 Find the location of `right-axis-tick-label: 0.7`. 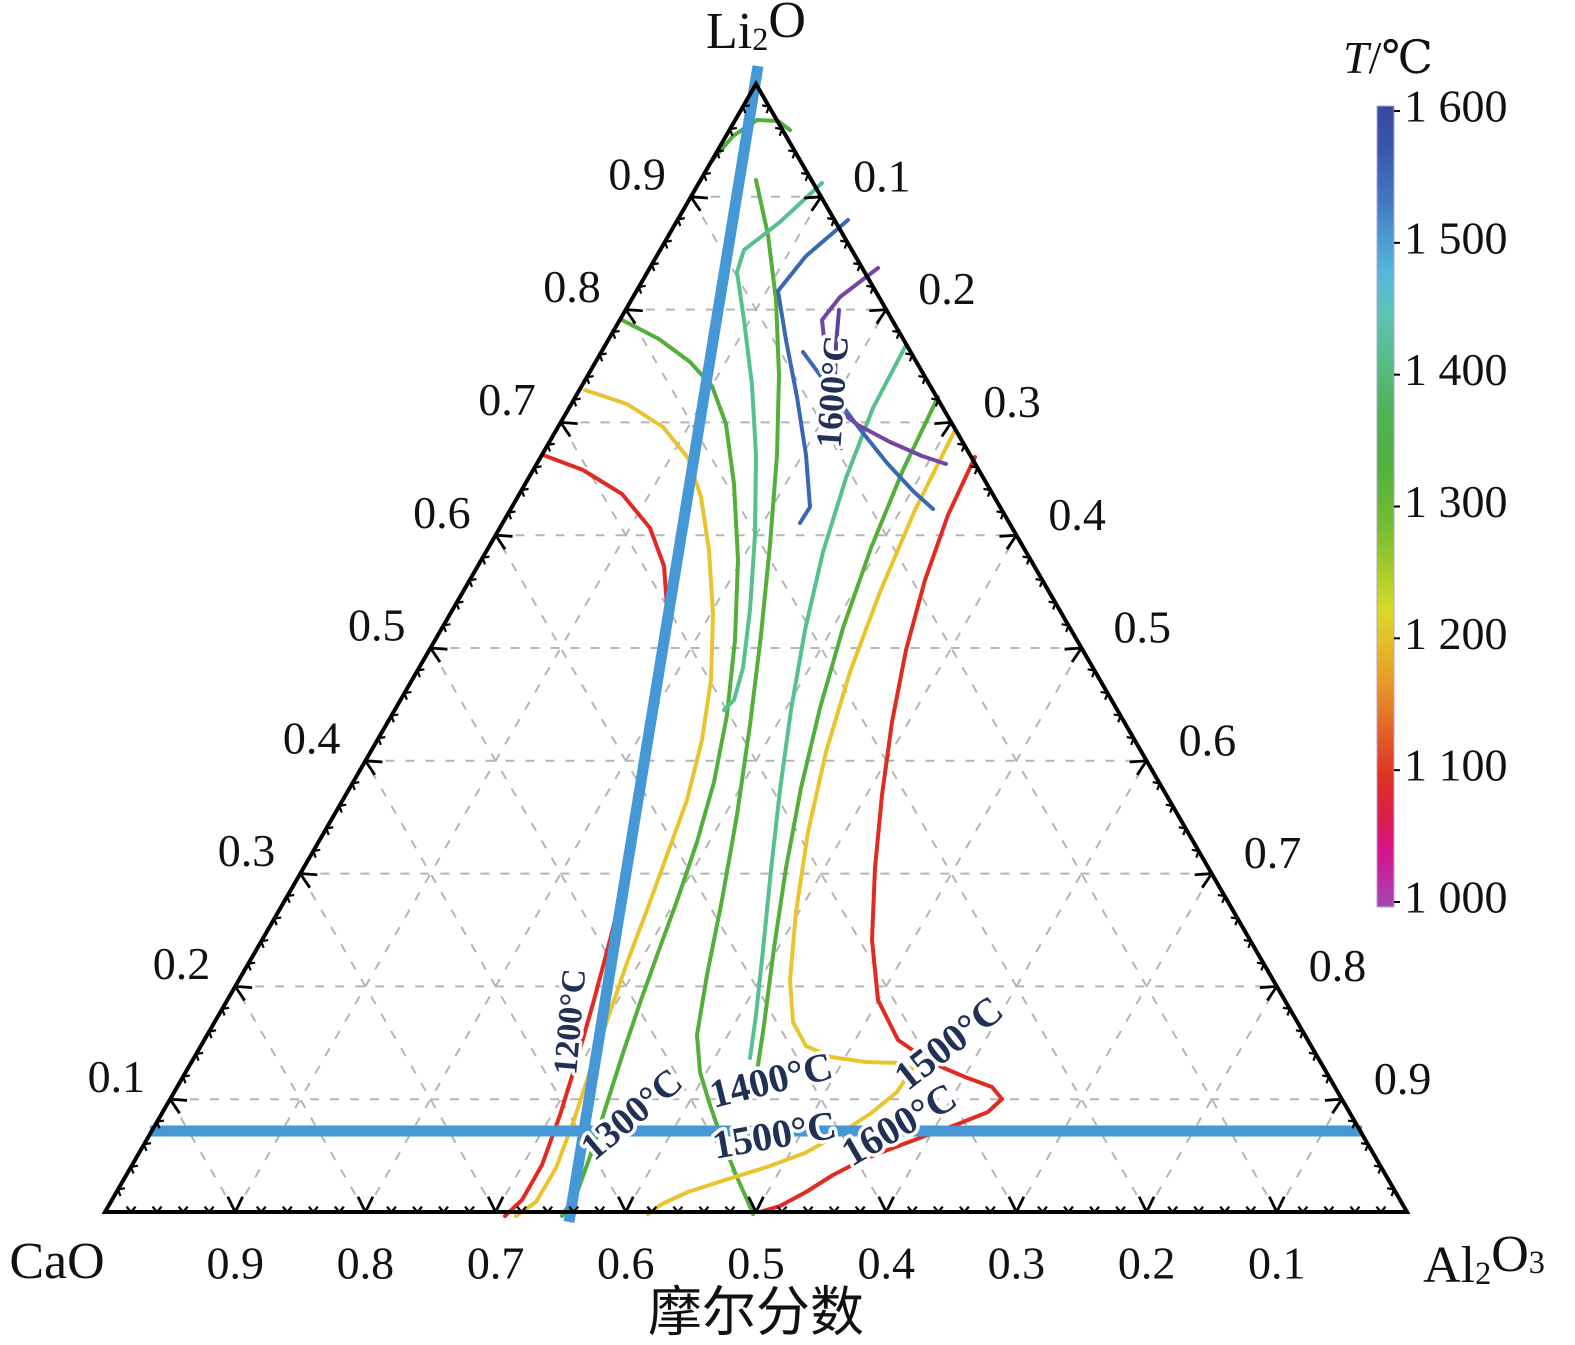

right-axis-tick-label: 0.7 is located at coordinates (1273, 852).